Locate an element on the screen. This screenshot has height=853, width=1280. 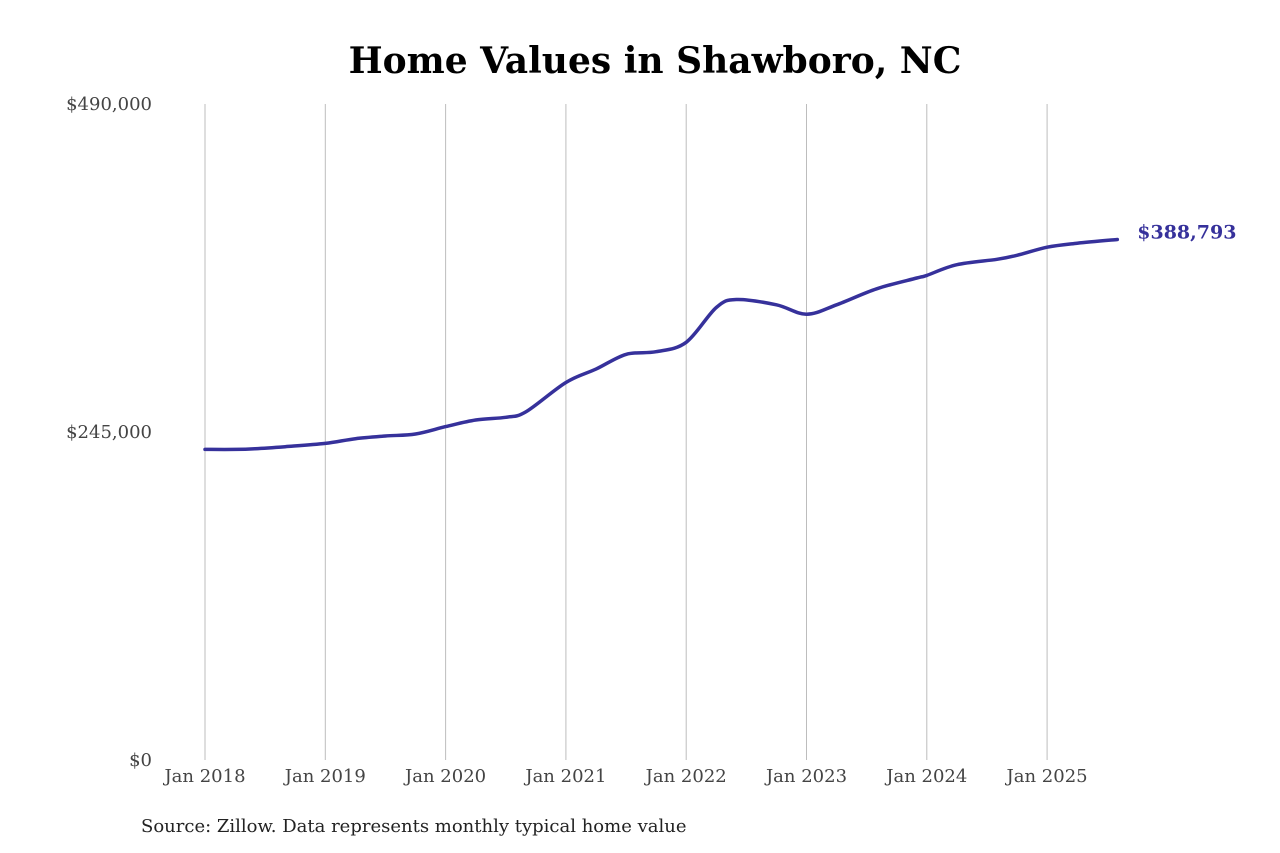
y-axis-ticks: $0 $245,000 $490,000 is located at coordinates (109, 432).